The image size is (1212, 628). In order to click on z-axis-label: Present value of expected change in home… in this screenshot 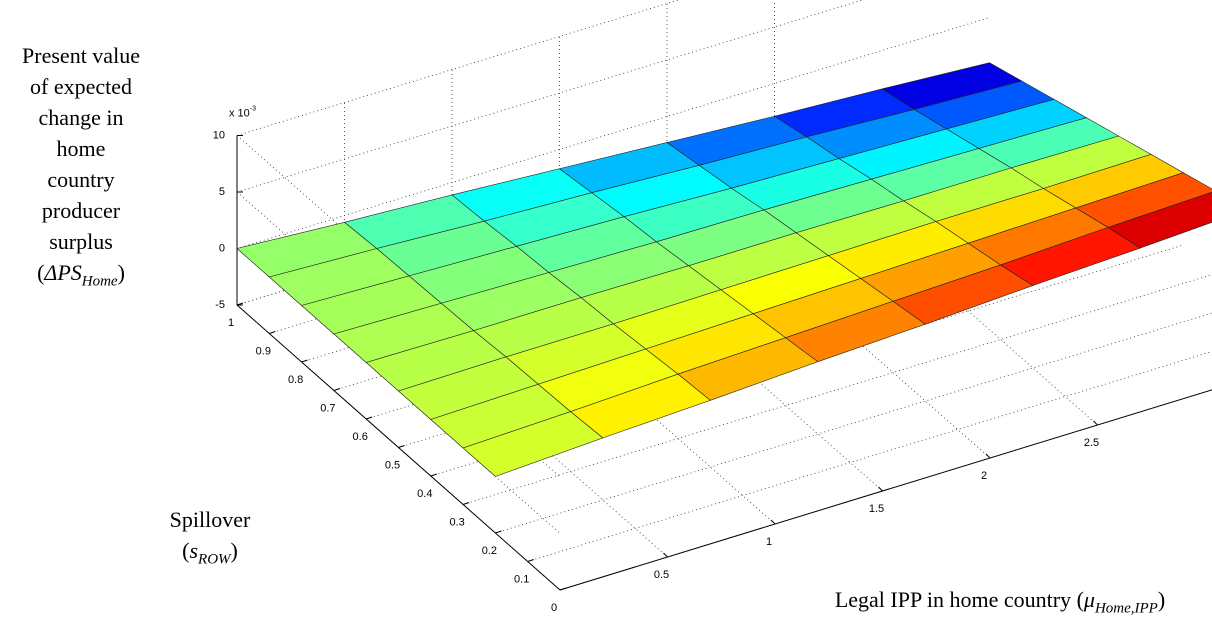, I will do `click(81, 168)`.